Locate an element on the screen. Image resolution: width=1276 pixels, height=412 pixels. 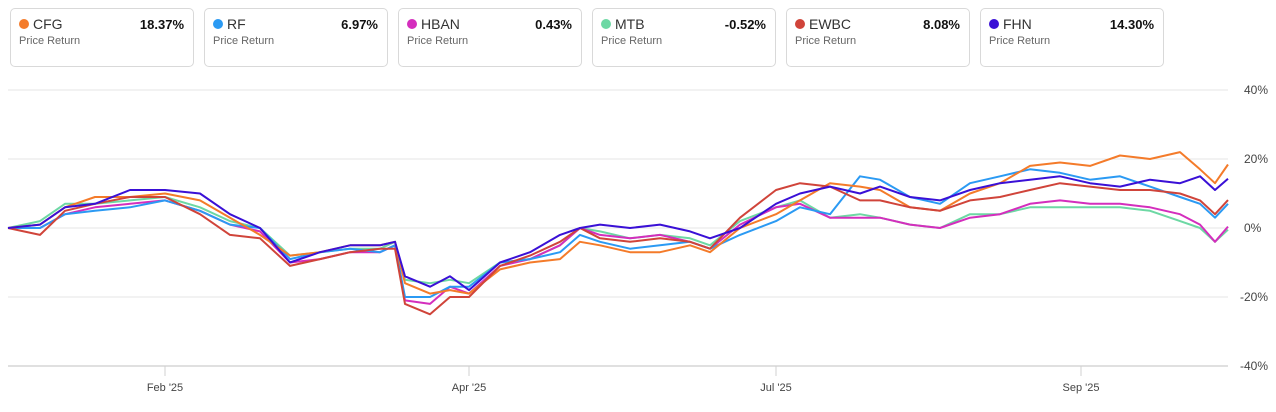
y-tick-label: -40% is located at coordinates (1254, 366).